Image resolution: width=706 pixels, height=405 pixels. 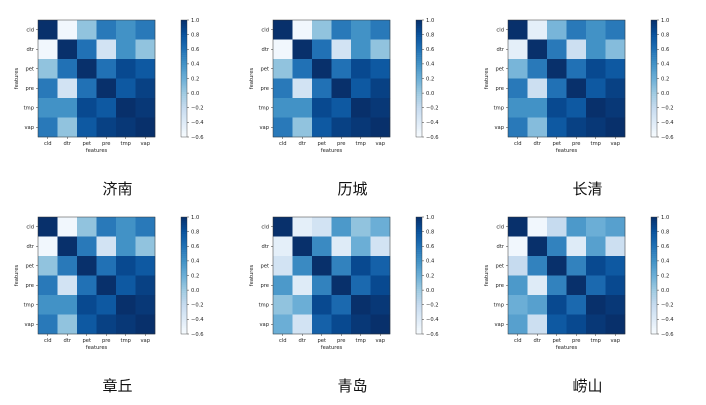 I want to click on colorbar-tick-label: 0.0, so click(x=195, y=94).